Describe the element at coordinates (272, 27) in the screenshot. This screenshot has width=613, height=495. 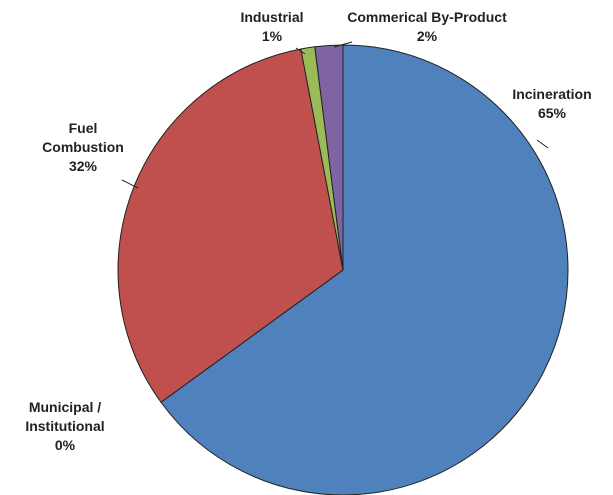
I see `slice-label: Industrial 1%` at that location.